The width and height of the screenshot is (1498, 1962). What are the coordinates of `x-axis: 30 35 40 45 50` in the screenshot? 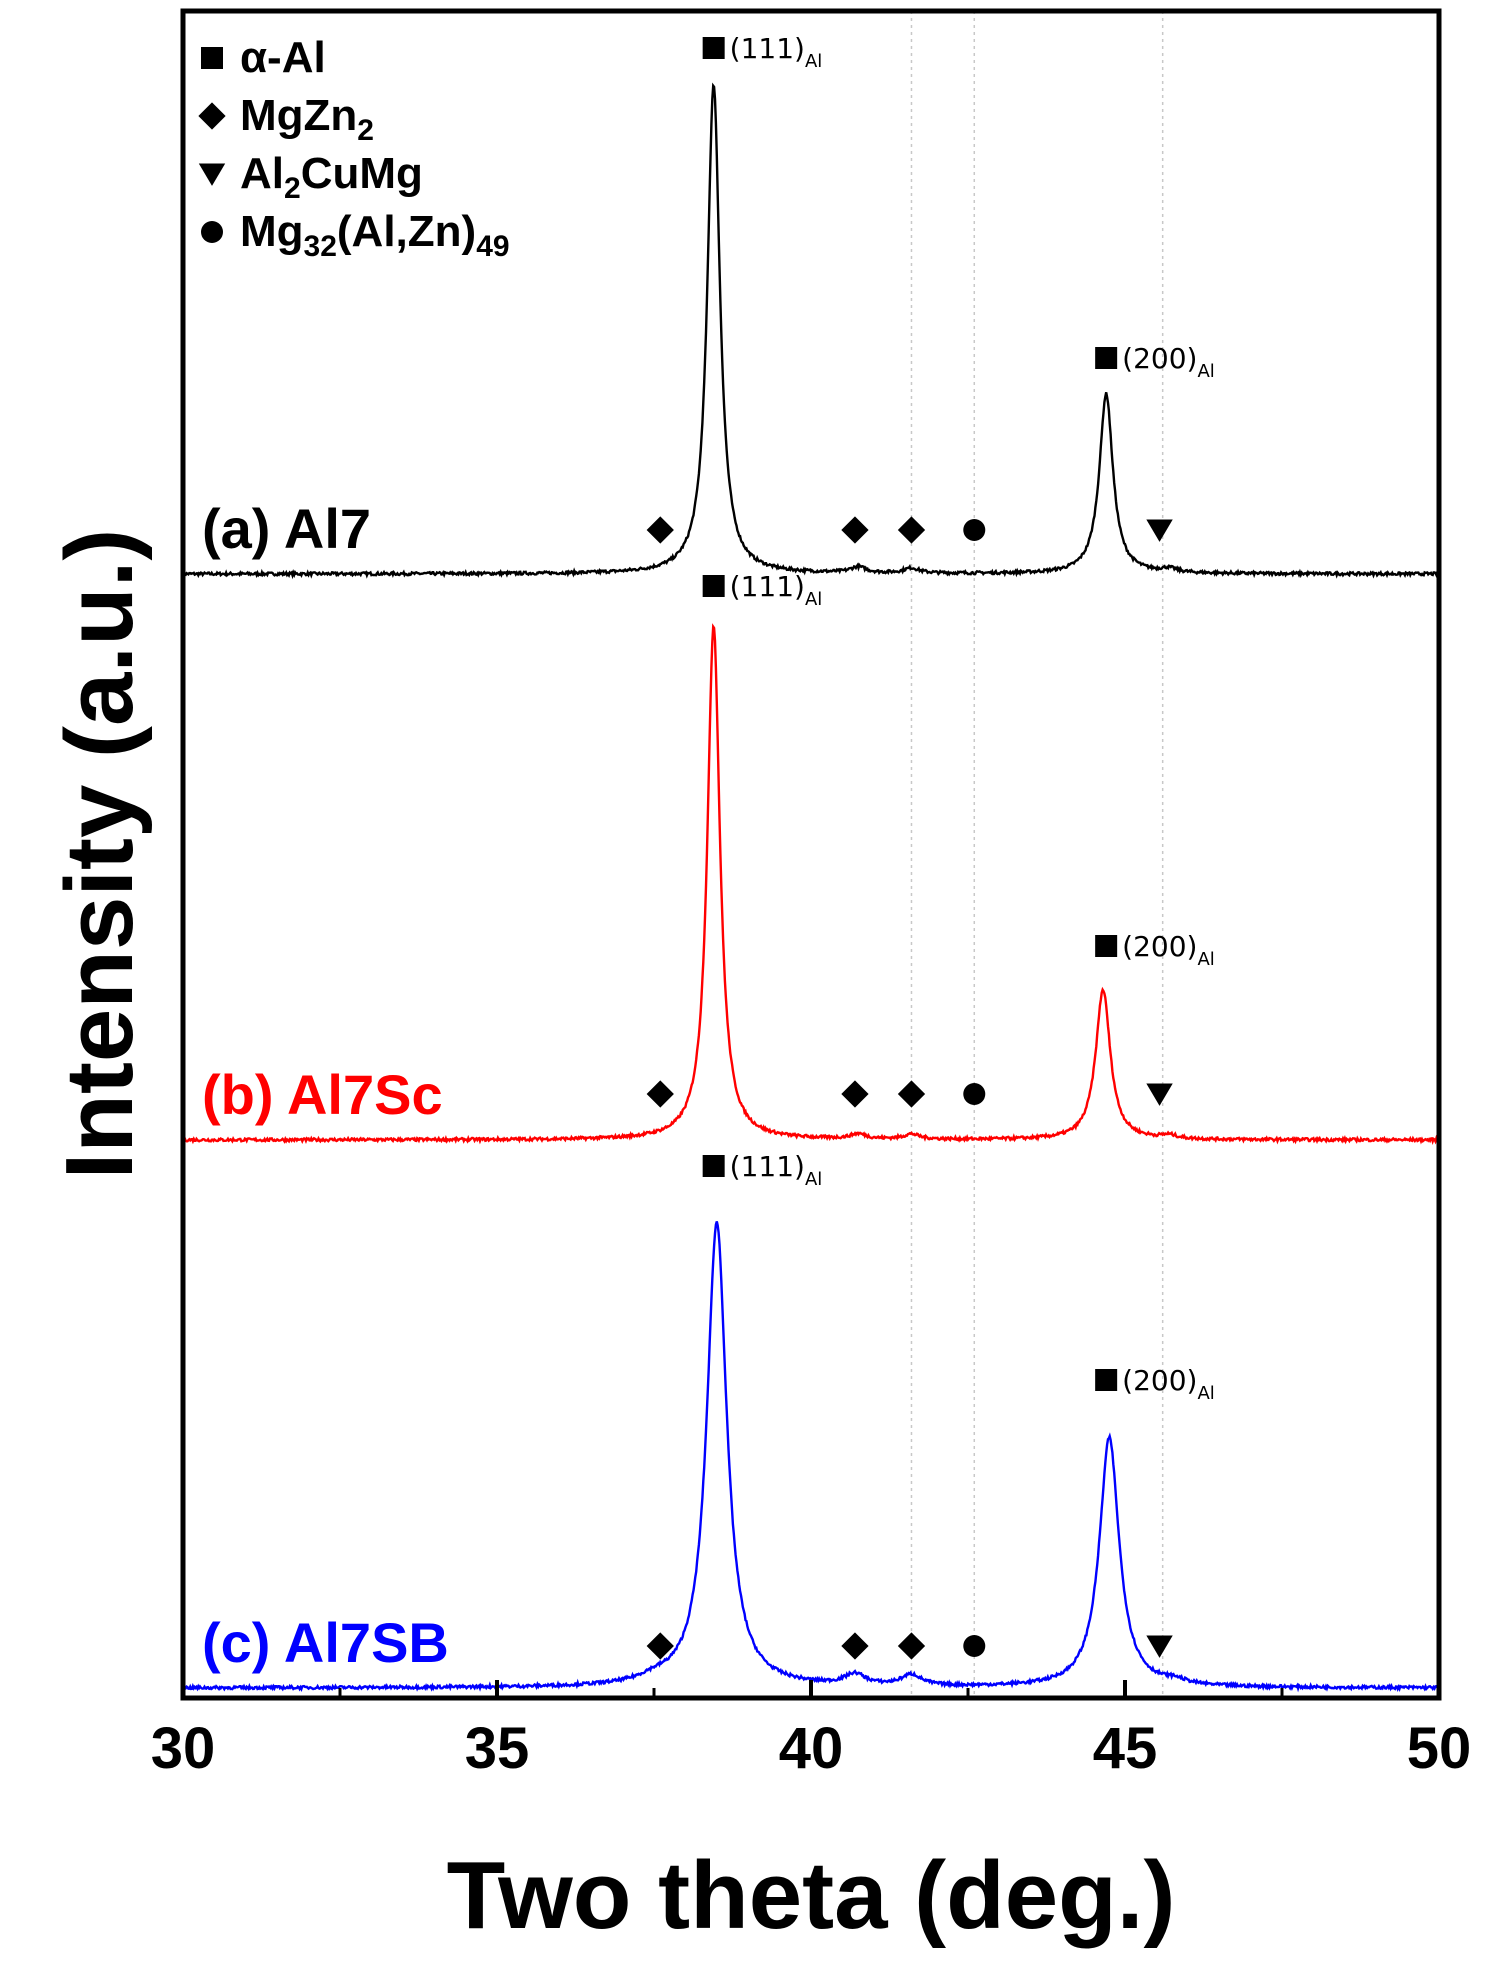 It's located at (811, 1730).